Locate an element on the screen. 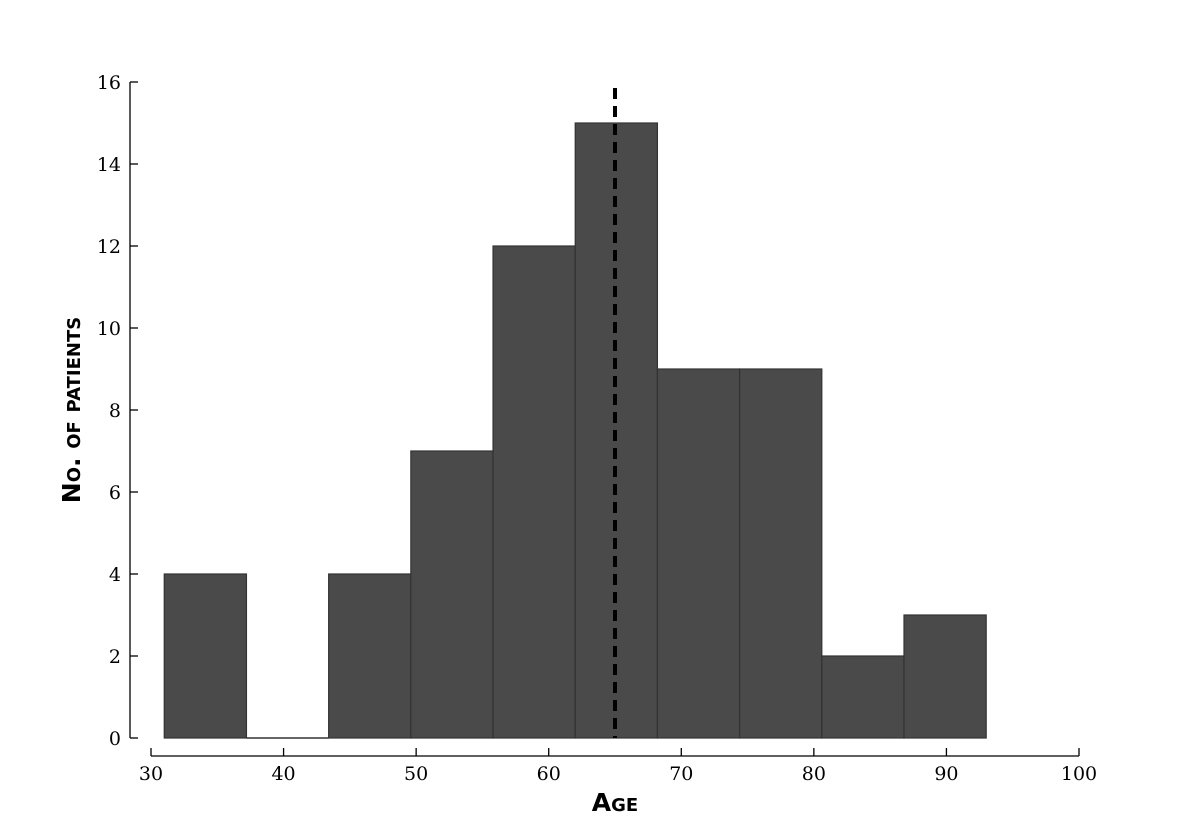 The width and height of the screenshot is (1200, 818). x-tick-label-4: 70 is located at coordinates (681, 774).